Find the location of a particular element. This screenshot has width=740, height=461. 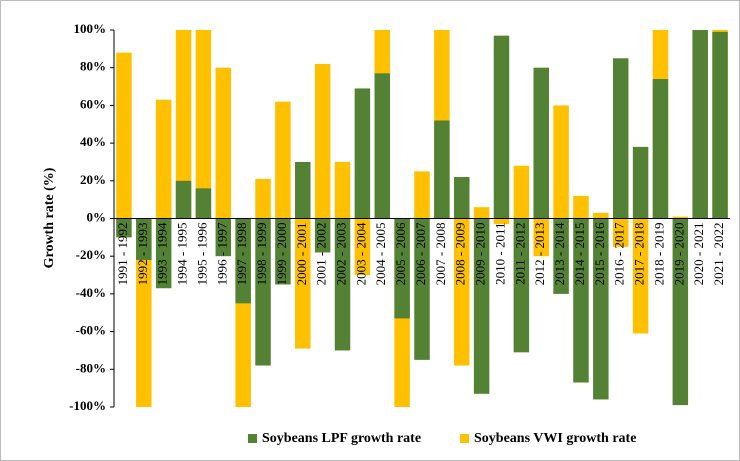

x-tick-label: 1999 - 2000 is located at coordinates (281, 254).